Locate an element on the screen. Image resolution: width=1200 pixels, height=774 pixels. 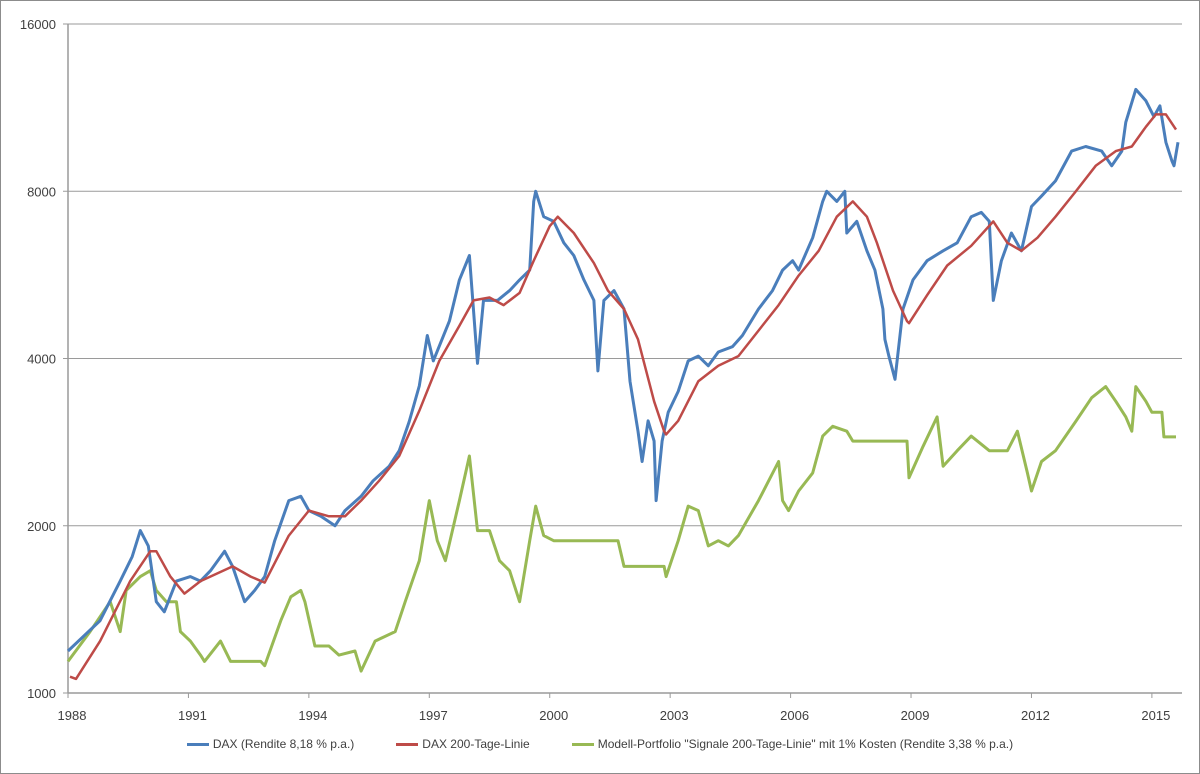
x-tick-label: 1997 is located at coordinates (433, 715).